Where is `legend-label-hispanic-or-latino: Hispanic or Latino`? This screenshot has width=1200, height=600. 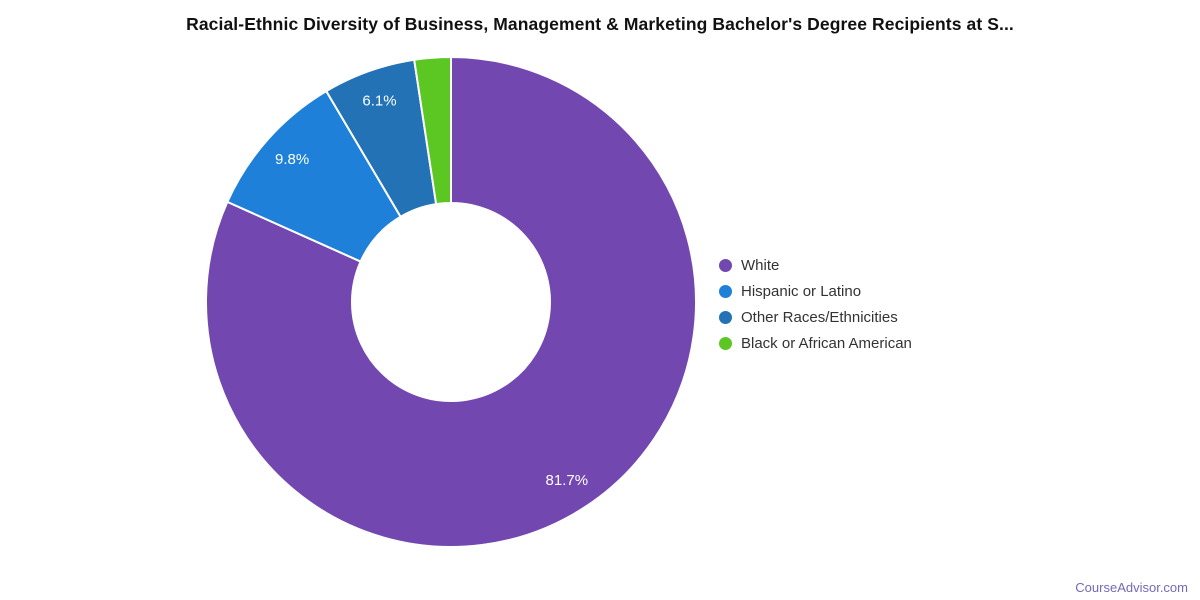
legend-label-hispanic-or-latino: Hispanic or Latino is located at coordinates (801, 291).